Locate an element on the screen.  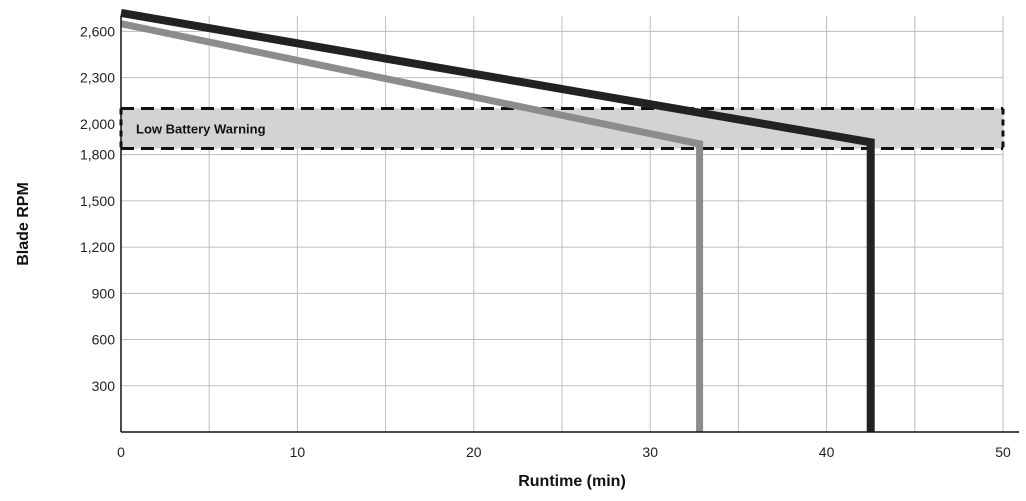
x-tick-label: 10 is located at coordinates (298, 452).